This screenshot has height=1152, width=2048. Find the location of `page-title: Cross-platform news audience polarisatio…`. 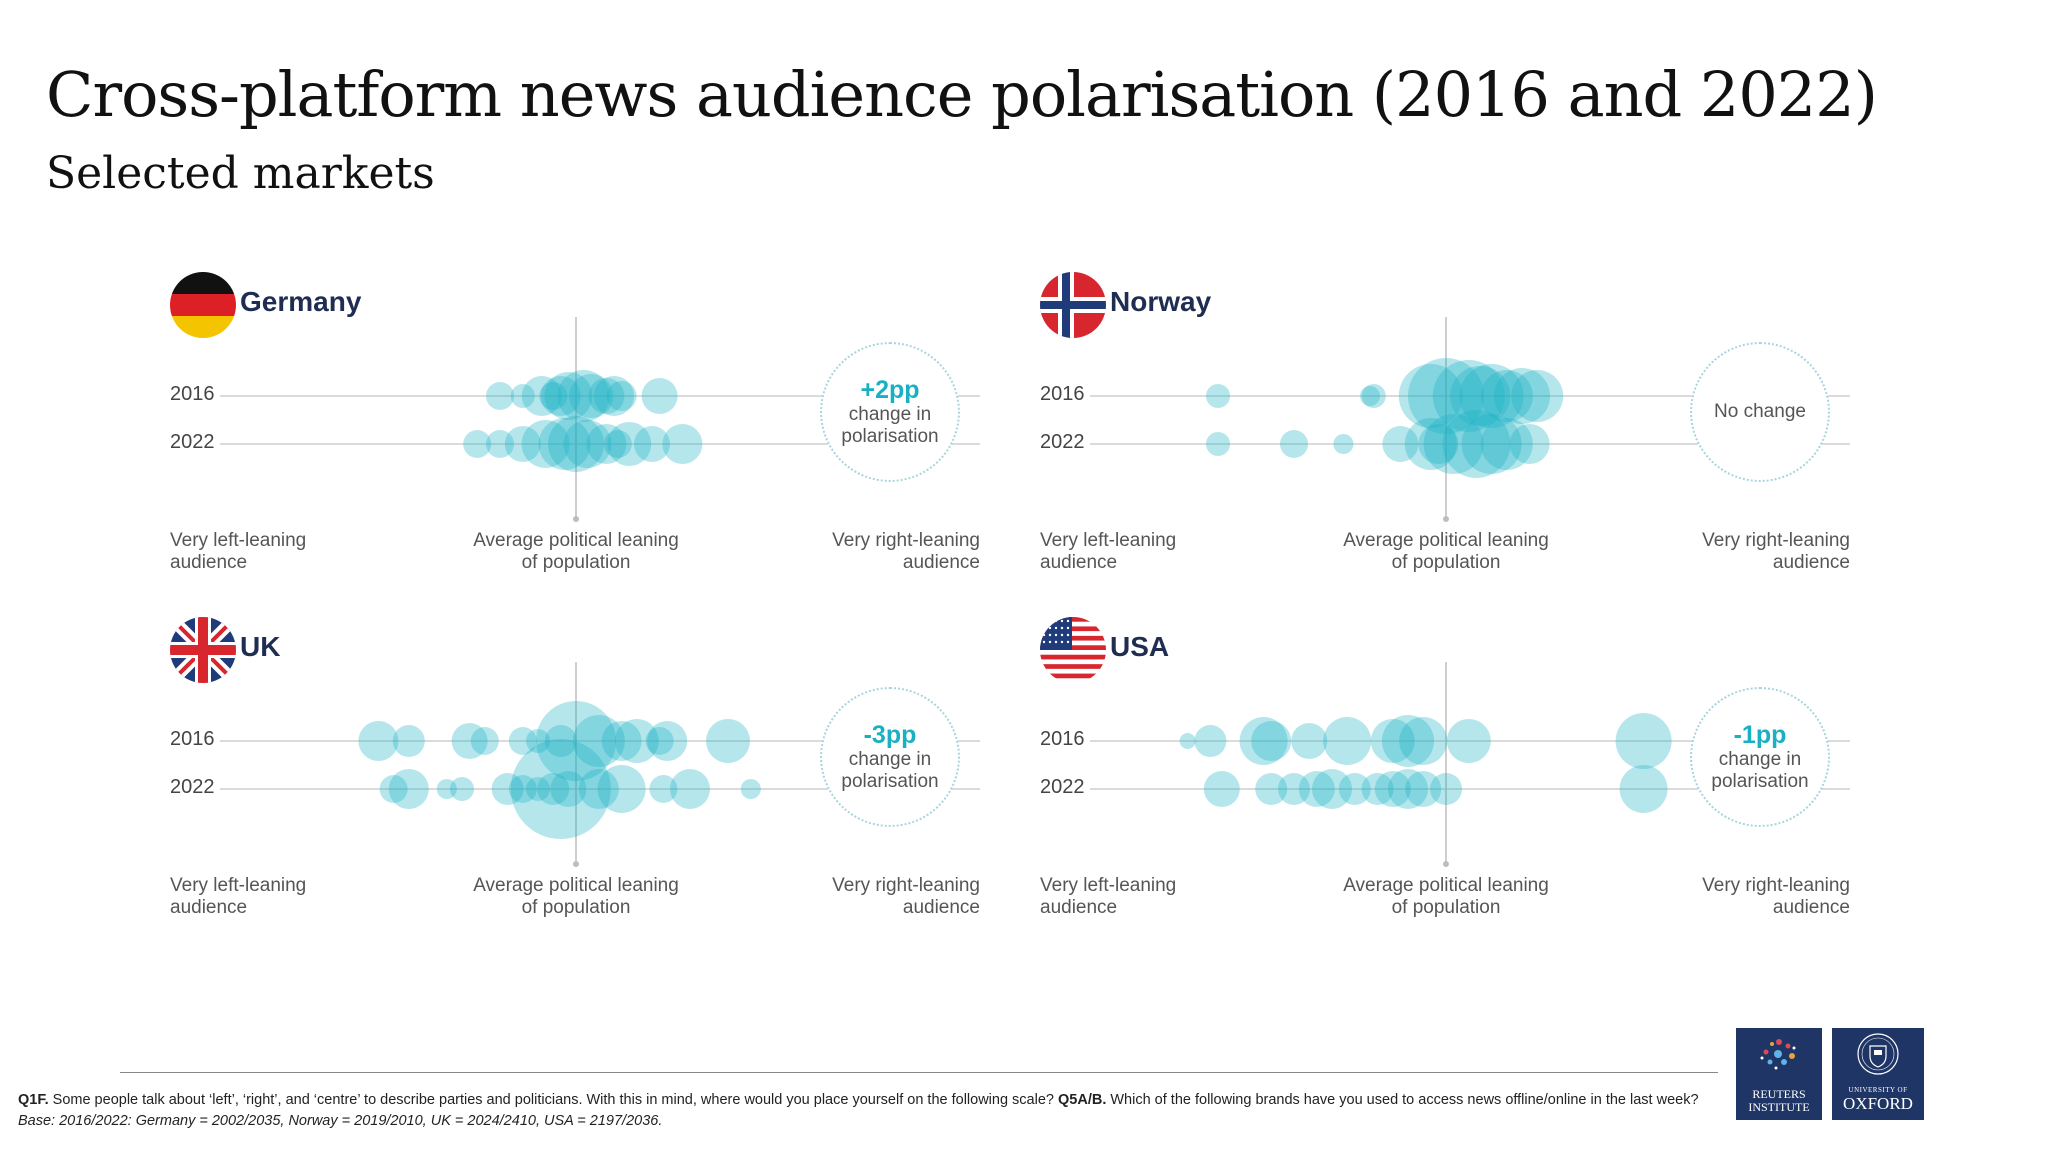

page-title: Cross-platform news audience polarisatio… is located at coordinates (962, 94).